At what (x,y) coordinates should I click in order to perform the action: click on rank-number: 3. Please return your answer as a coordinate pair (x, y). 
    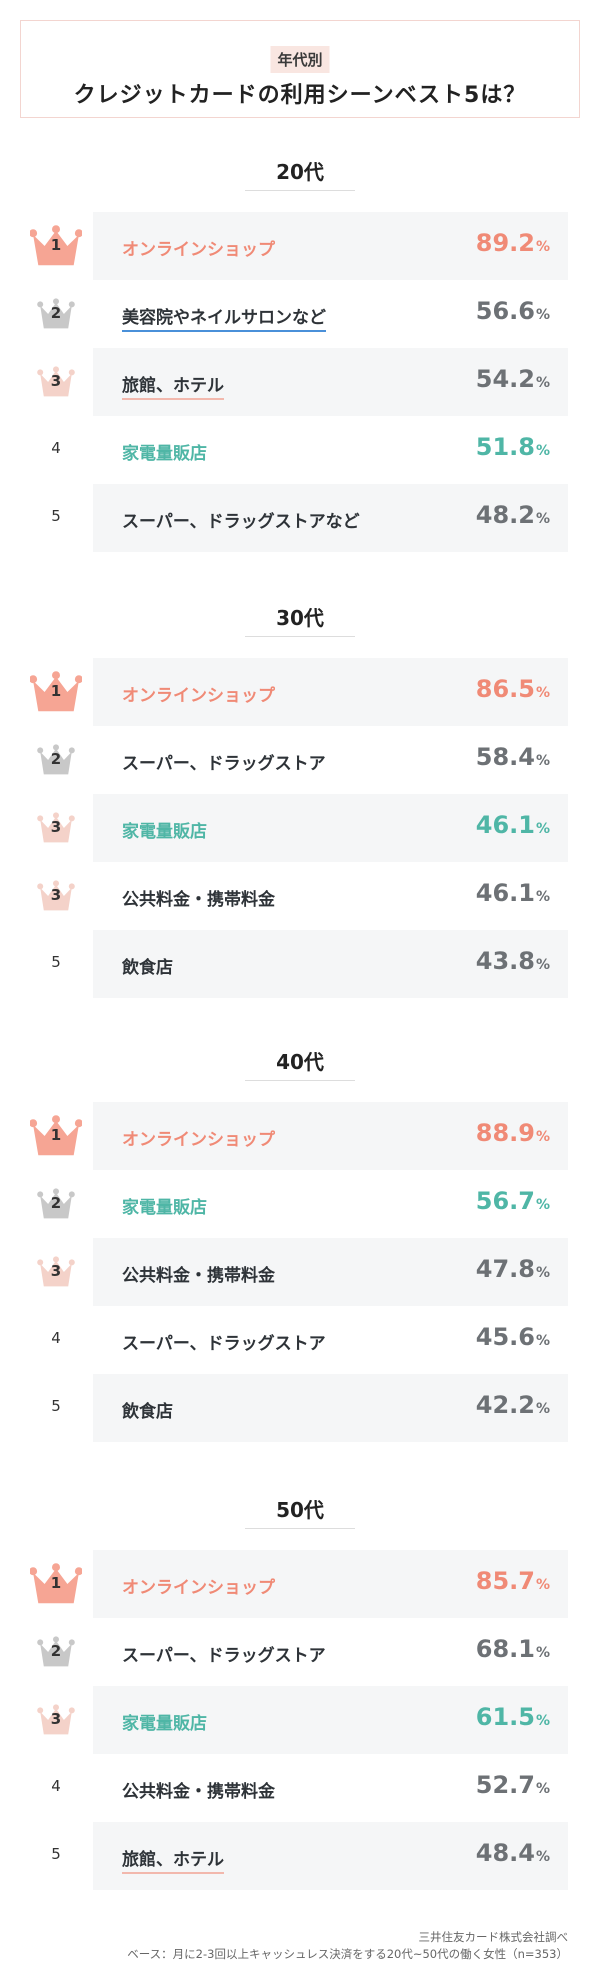
    Looking at the image, I should click on (56, 381).